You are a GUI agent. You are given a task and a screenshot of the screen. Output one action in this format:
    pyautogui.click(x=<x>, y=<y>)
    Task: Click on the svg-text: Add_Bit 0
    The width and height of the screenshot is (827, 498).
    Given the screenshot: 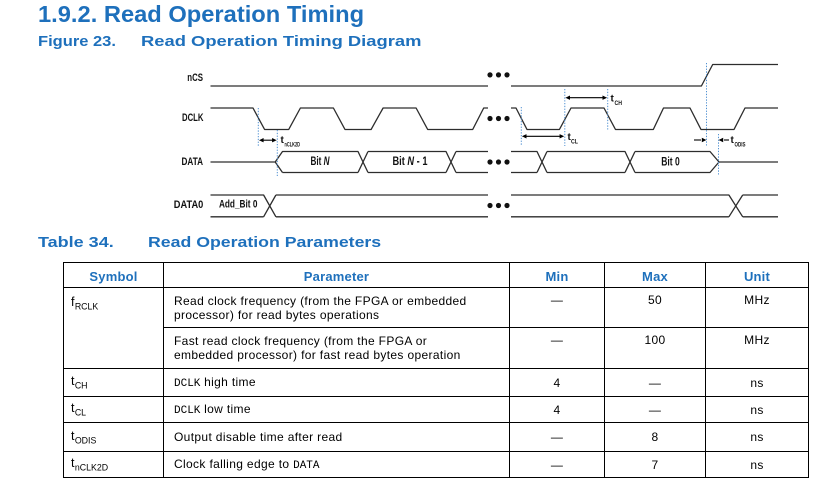 What is the action you would take?
    pyautogui.click(x=238, y=205)
    